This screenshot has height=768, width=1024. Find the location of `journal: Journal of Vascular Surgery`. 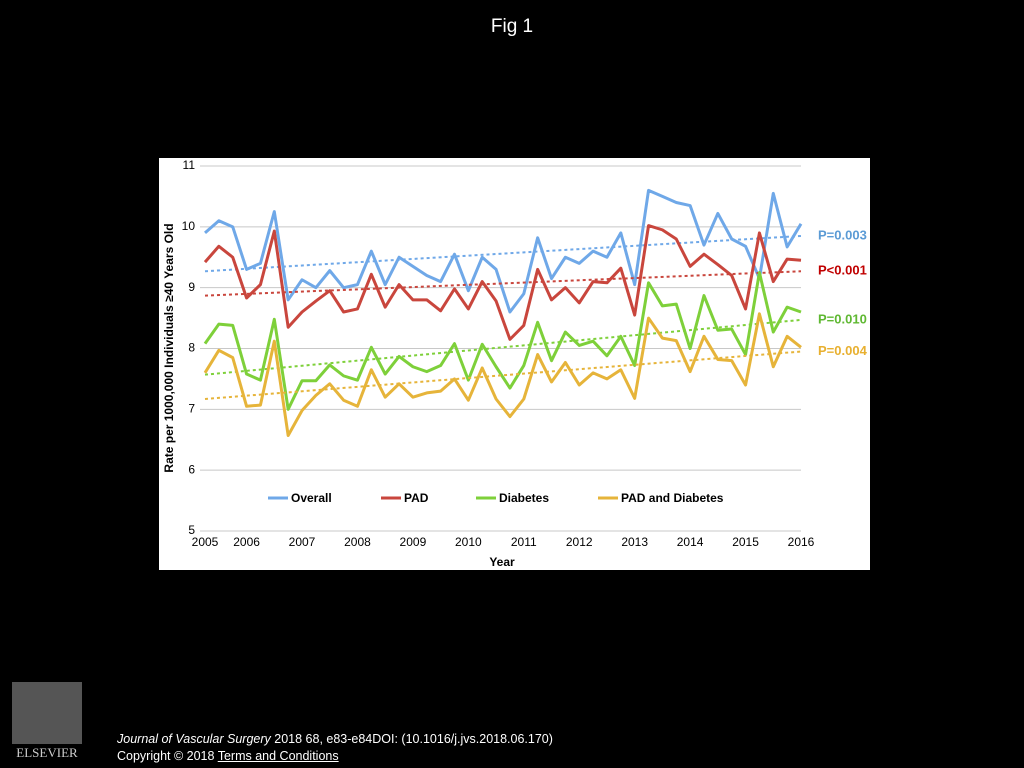

journal: Journal of Vascular Surgery is located at coordinates (194, 739).